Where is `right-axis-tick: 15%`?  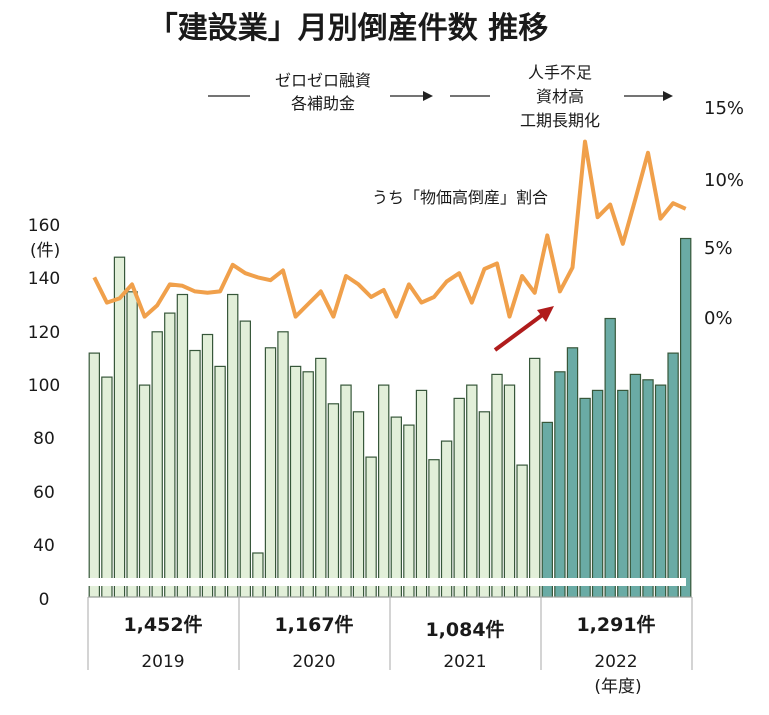 right-axis-tick: 15% is located at coordinates (724, 108).